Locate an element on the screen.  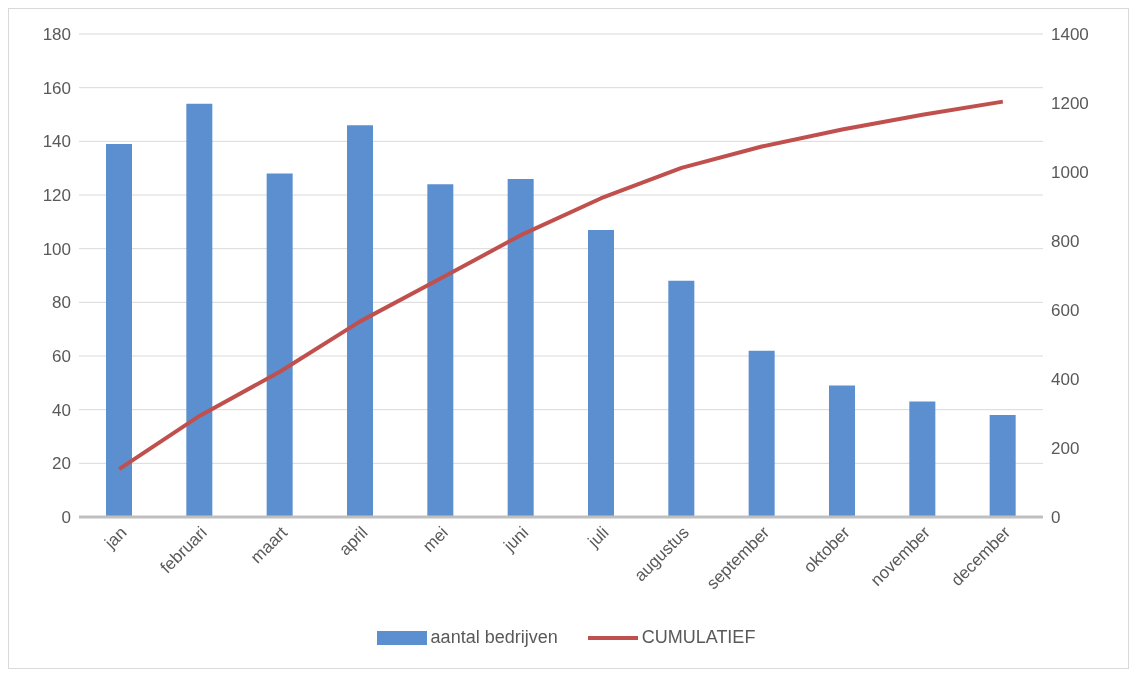
y-tick-label: 40 is located at coordinates (61, 410).